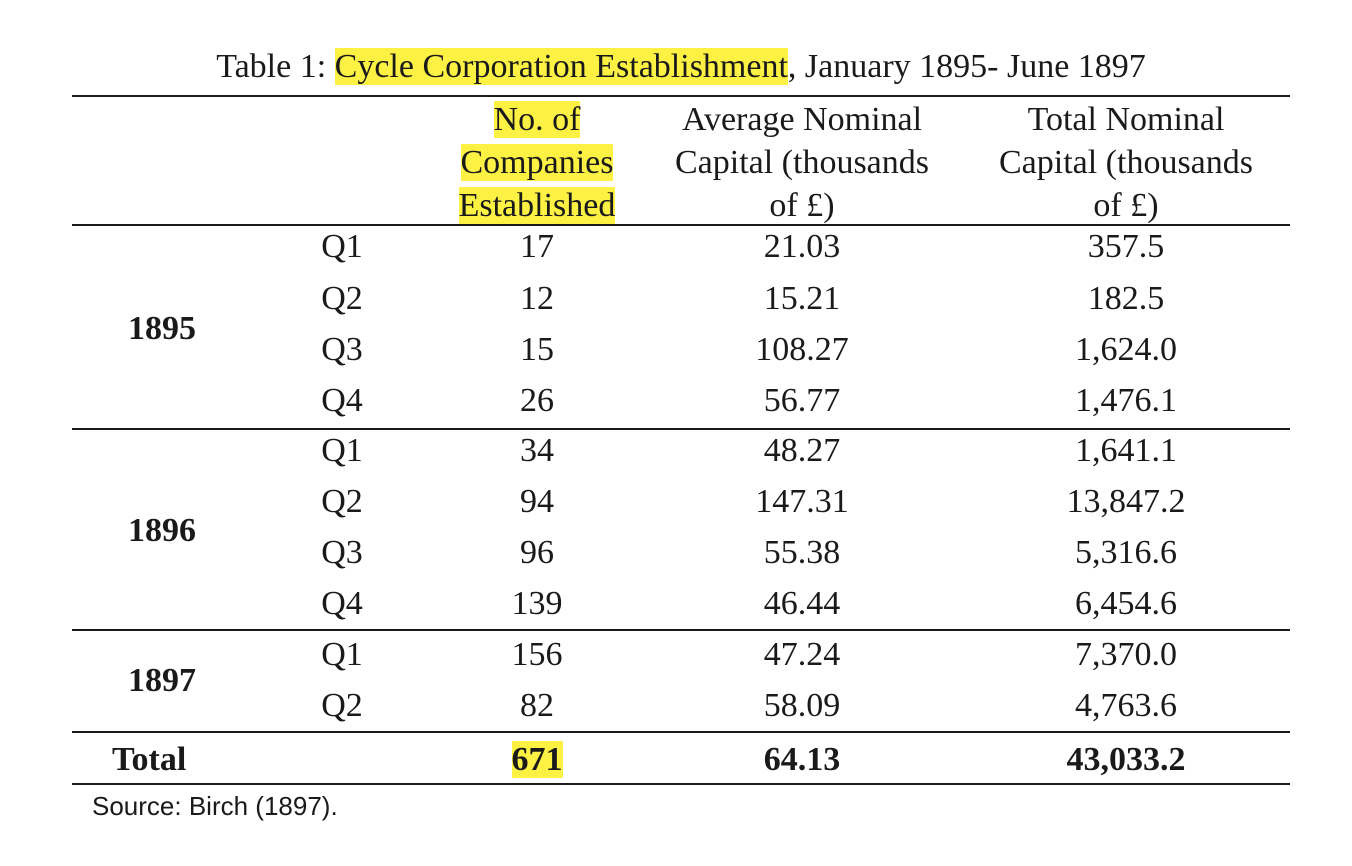 Image resolution: width=1352 pixels, height=866 pixels. What do you see at coordinates (537, 298) in the screenshot?
I see `companies-cell: 12` at bounding box center [537, 298].